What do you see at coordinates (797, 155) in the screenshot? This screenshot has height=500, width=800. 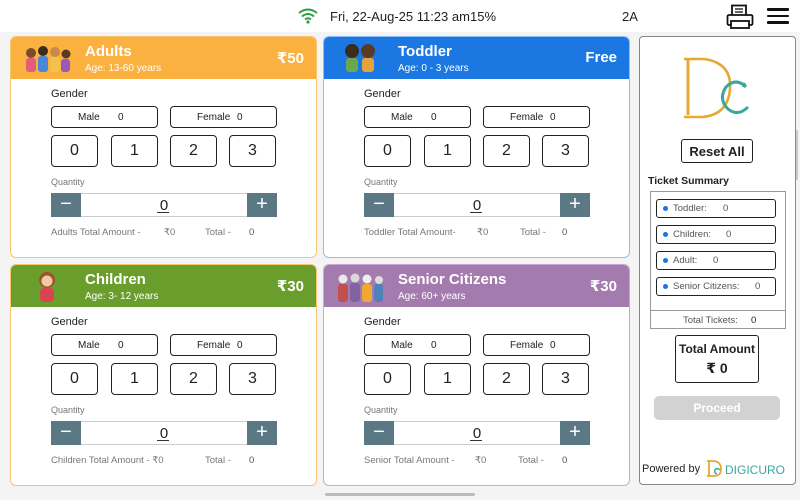 I see `edge-handle` at bounding box center [797, 155].